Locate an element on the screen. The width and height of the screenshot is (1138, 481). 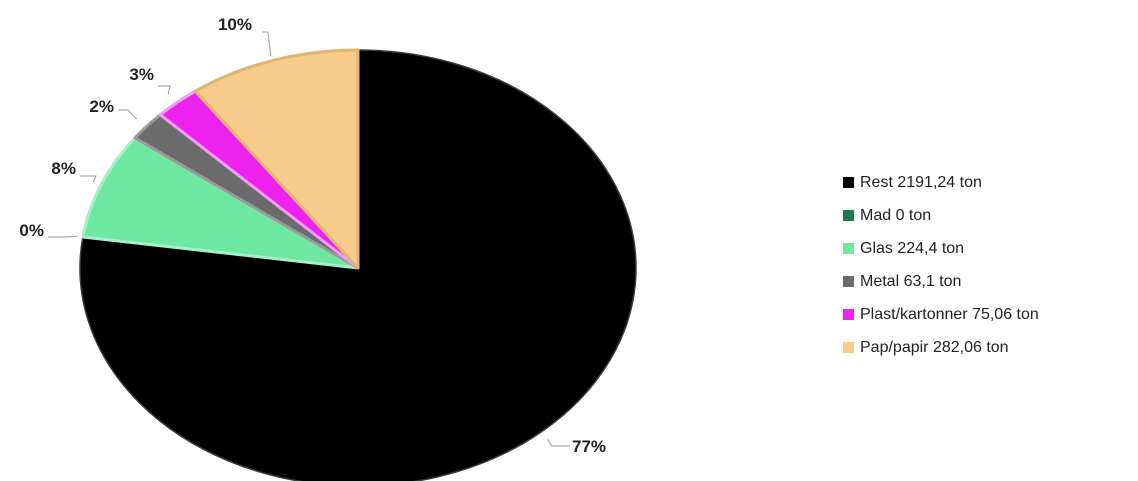
leader-line-mad is located at coordinates (63, 236).